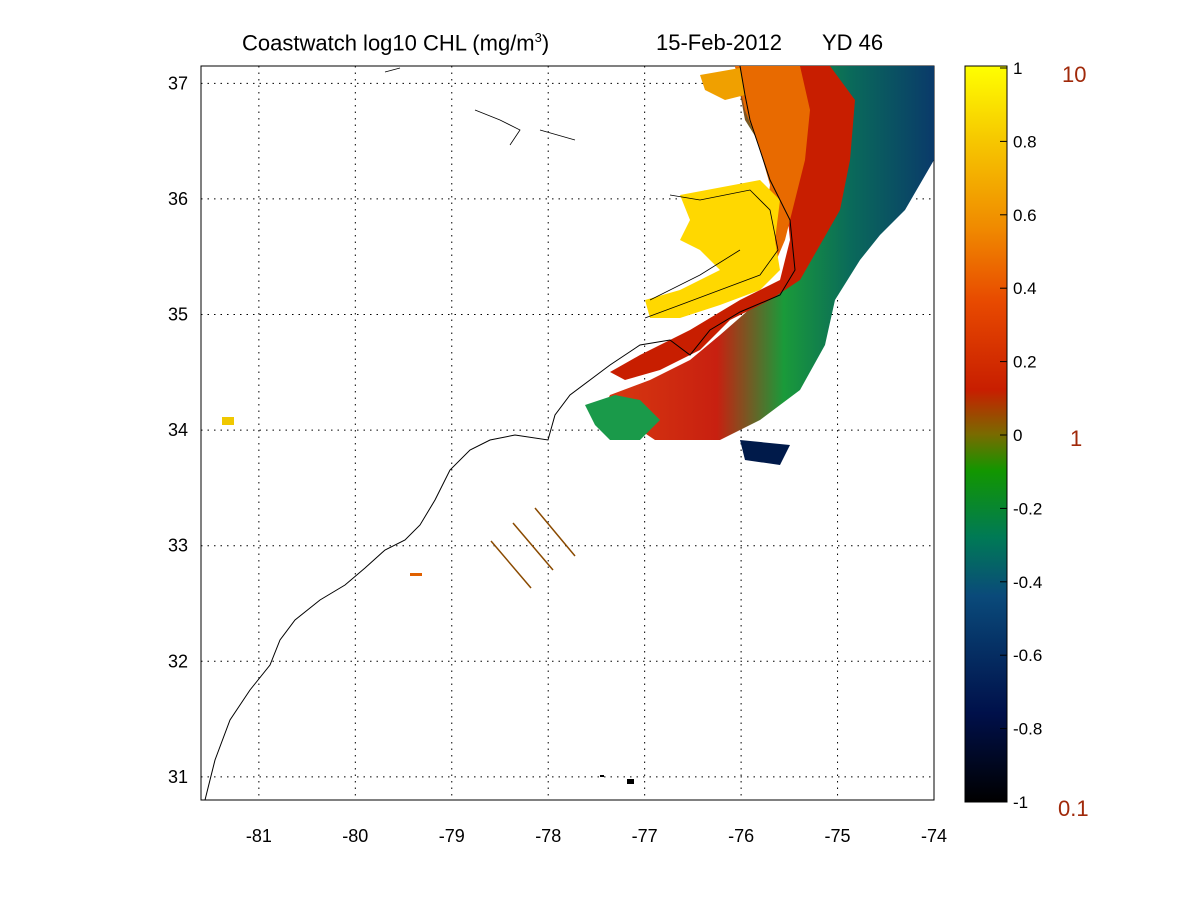  Describe the element at coordinates (1076, 438) in the screenshot. I see `linear-scale-label: 1` at that location.